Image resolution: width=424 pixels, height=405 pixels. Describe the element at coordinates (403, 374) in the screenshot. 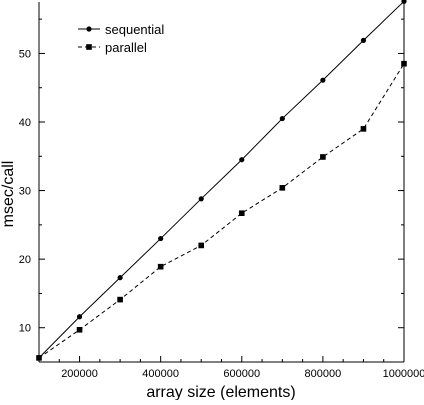

I see `x-tick-label: 1000000` at that location.